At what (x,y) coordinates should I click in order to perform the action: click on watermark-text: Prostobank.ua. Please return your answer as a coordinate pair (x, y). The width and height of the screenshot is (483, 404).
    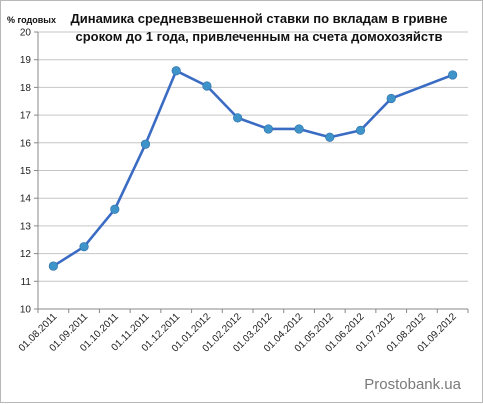
    Looking at the image, I should click on (412, 384).